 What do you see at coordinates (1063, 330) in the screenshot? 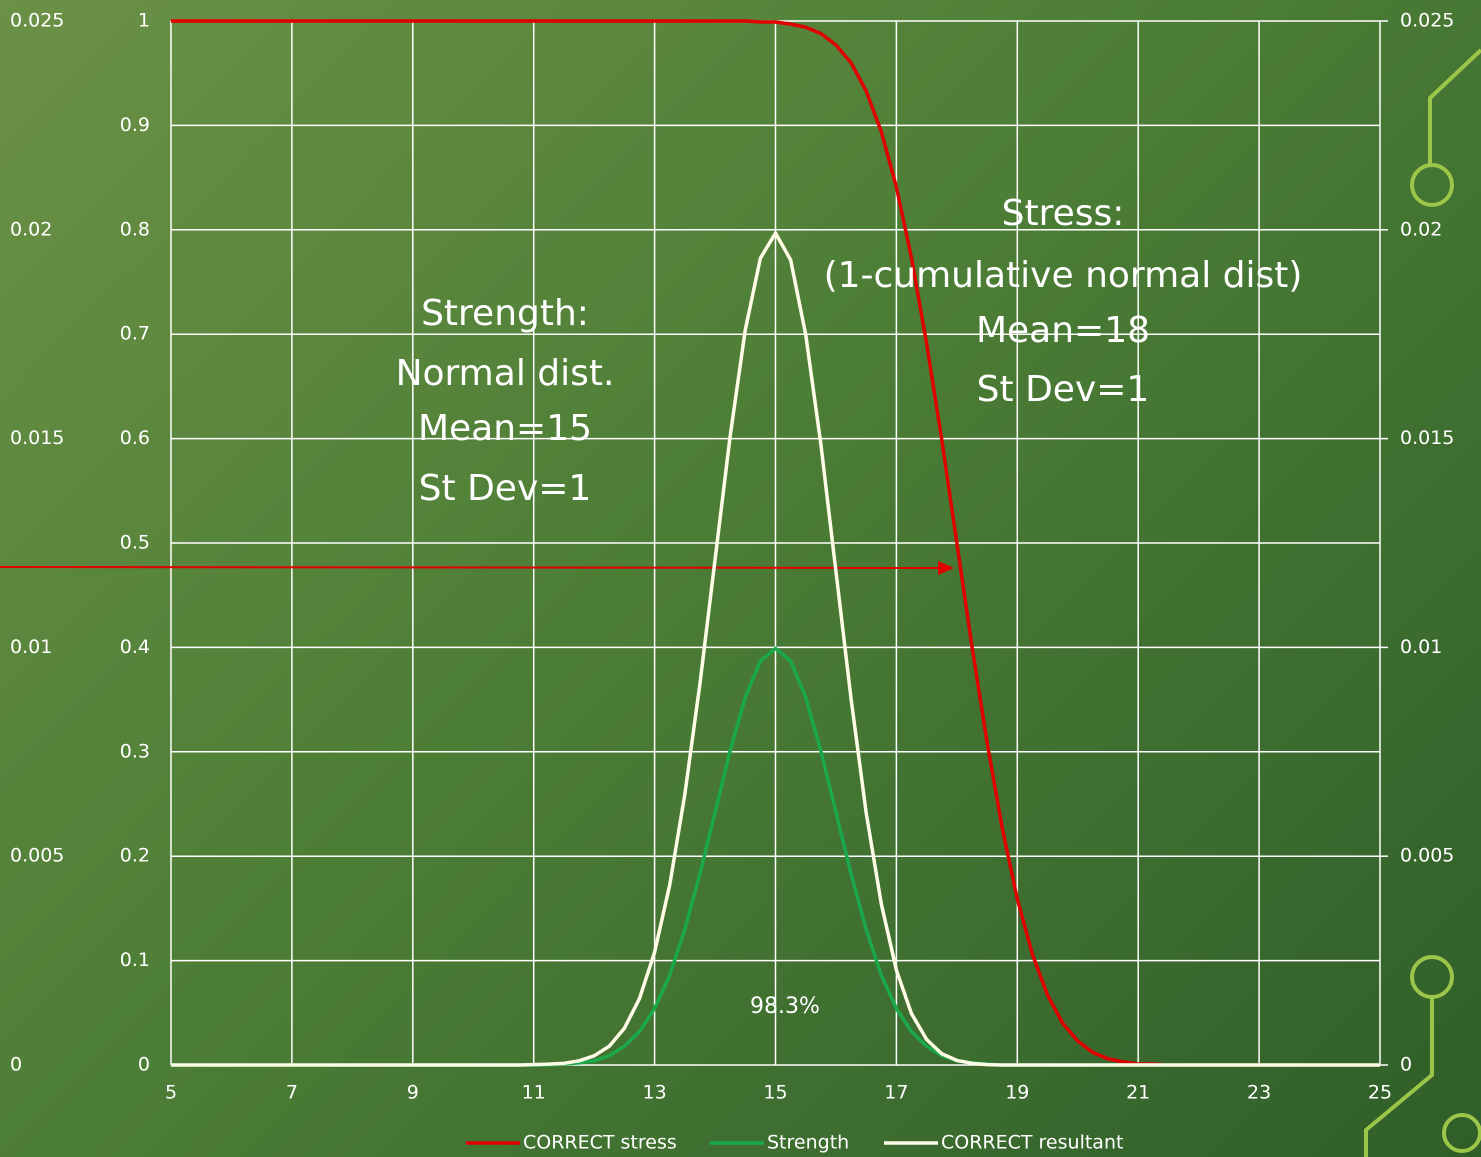
I see `annotation: Mean=18` at bounding box center [1063, 330].